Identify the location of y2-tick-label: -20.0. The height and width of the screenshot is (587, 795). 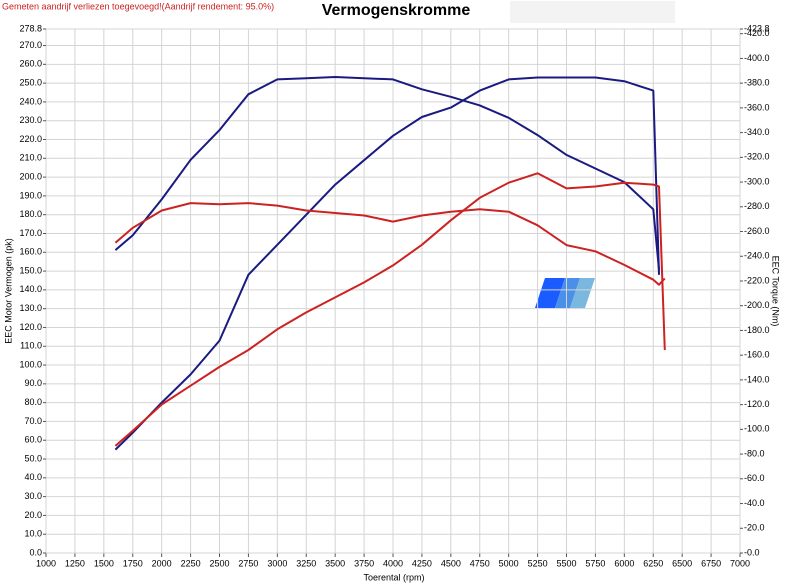
(754, 528).